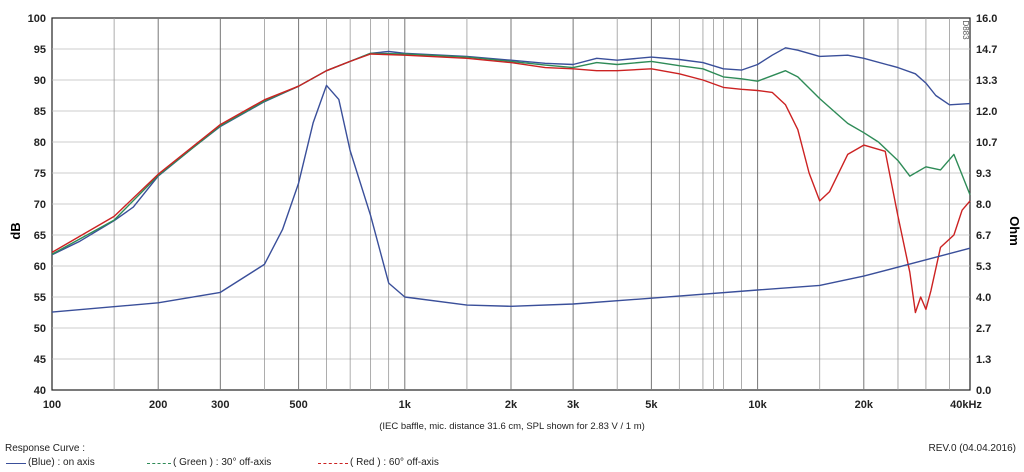  Describe the element at coordinates (40, 298) in the screenshot. I see `y-tick-left: 55` at that location.